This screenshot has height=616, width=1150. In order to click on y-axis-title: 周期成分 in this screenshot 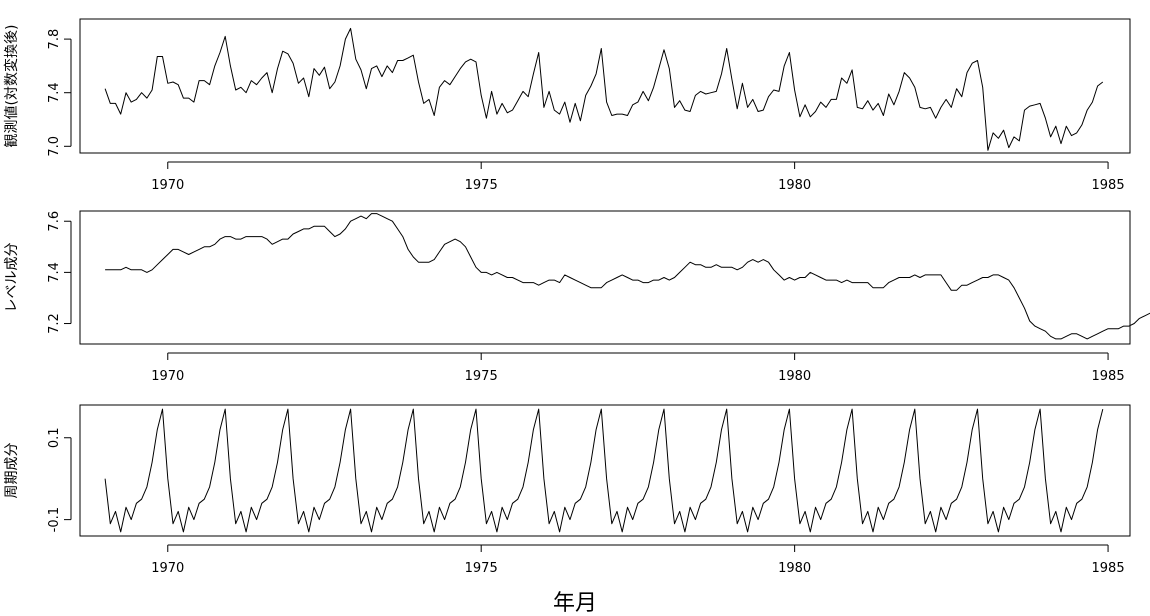, I will do `click(12, 471)`.